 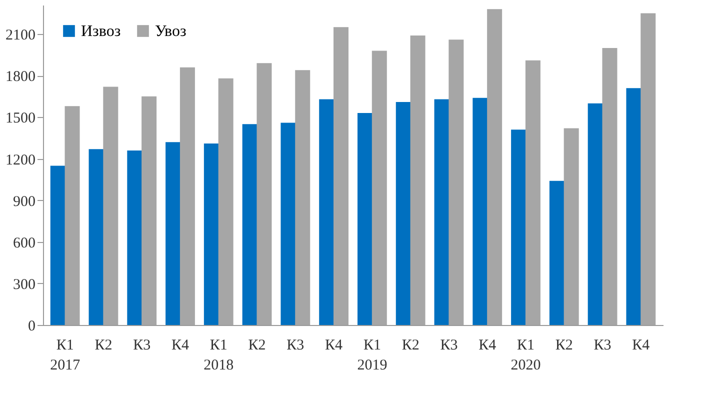 I want to click on y-tick-label: 1200, so click(x=21, y=160).